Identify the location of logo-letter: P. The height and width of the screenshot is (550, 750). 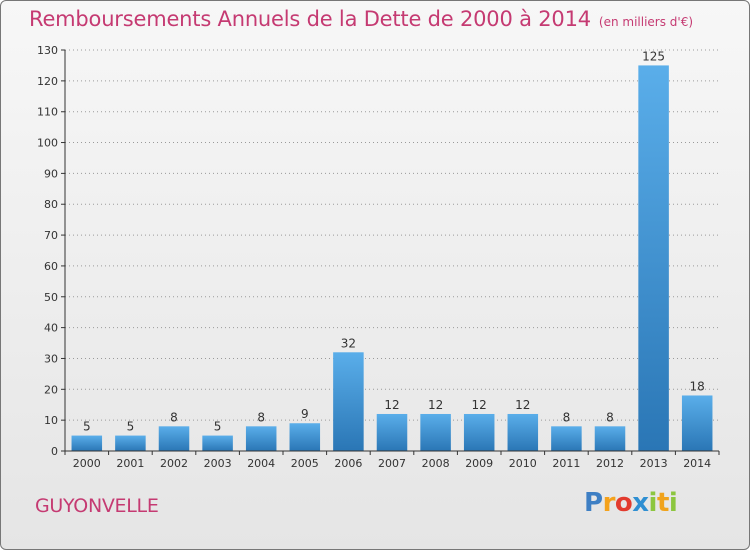
(593, 503).